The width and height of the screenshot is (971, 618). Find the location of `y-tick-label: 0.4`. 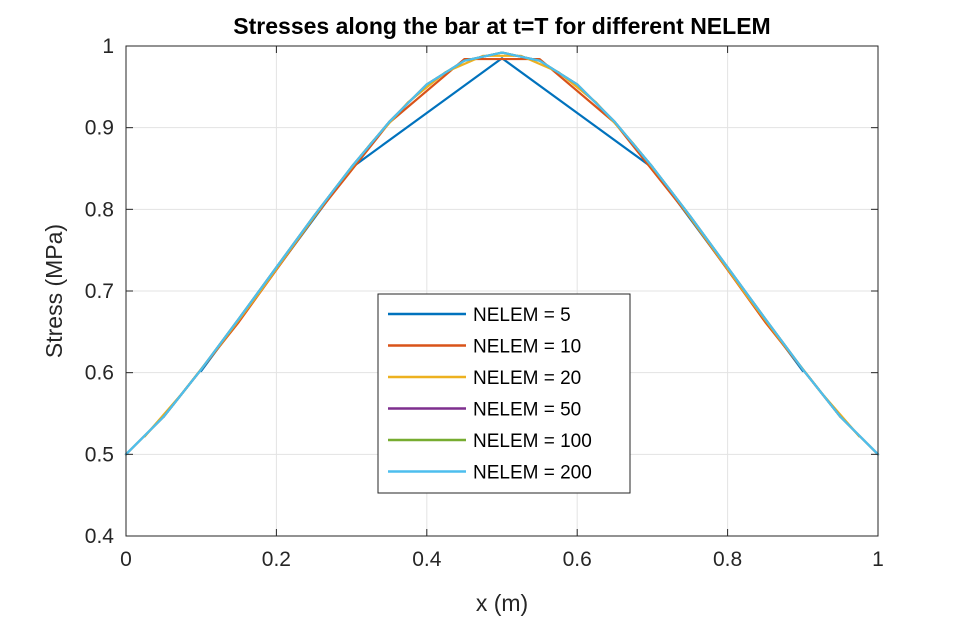

y-tick-label: 0.4 is located at coordinates (100, 536).